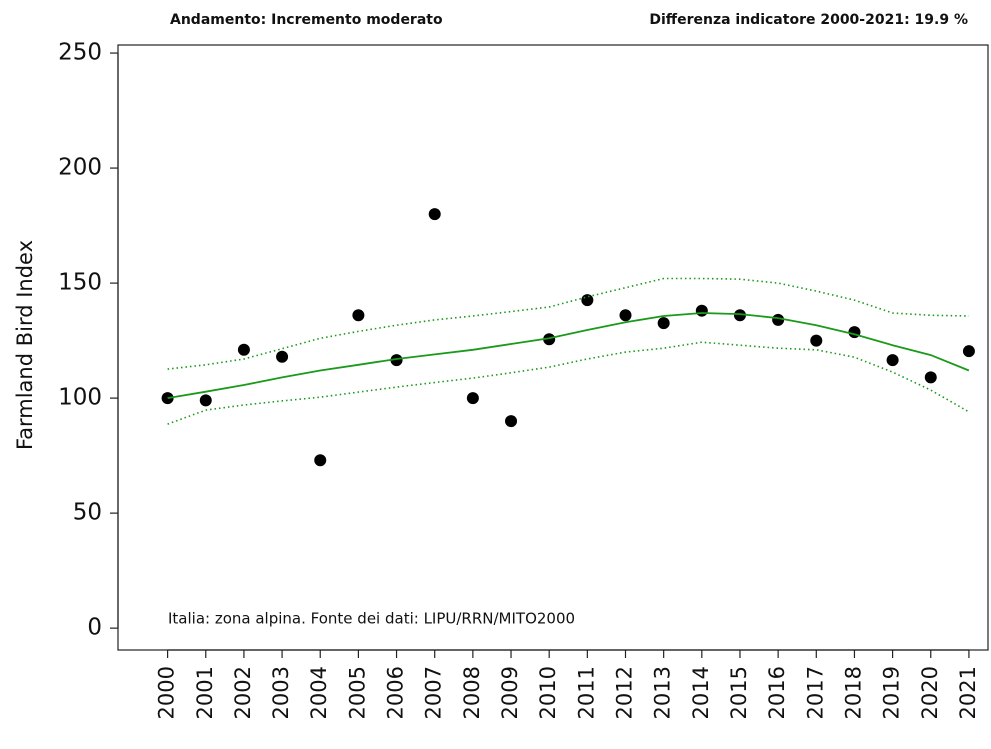 The image size is (991, 749). Describe the element at coordinates (968, 692) in the screenshot. I see `x-tick-label: 2021` at that location.